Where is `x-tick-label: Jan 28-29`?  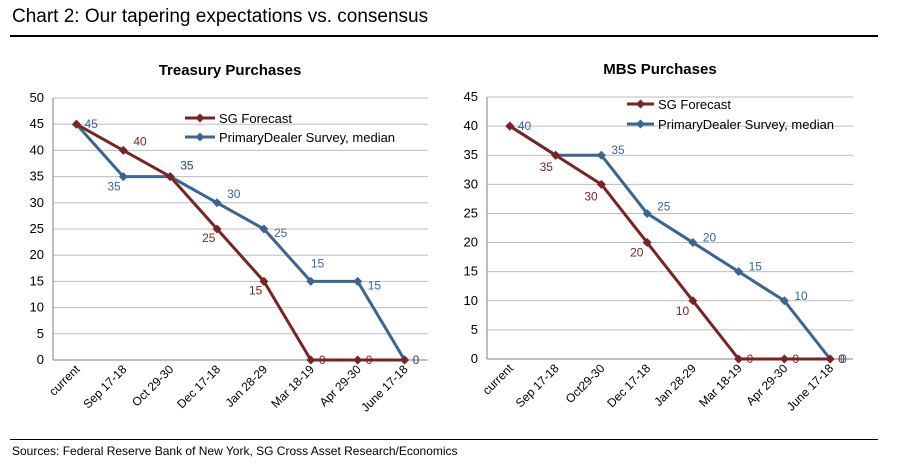 x-tick-label: Jan 28-29 is located at coordinates (246, 386).